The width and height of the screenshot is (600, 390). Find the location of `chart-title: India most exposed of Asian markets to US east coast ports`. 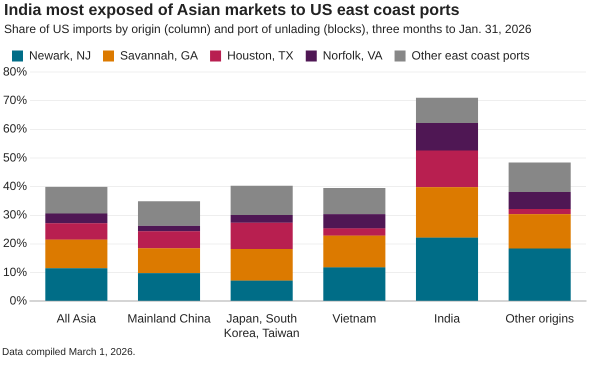

chart-title: India most exposed of Asian markets to US east coast ports is located at coordinates (232, 11).